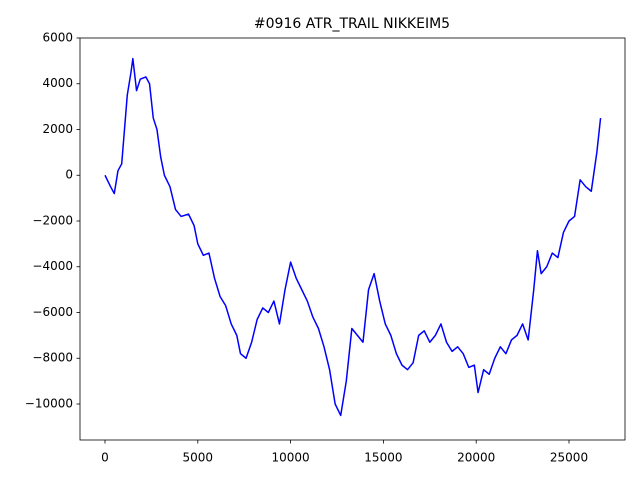  I want to click on x-tick-label: 10000, so click(291, 458).